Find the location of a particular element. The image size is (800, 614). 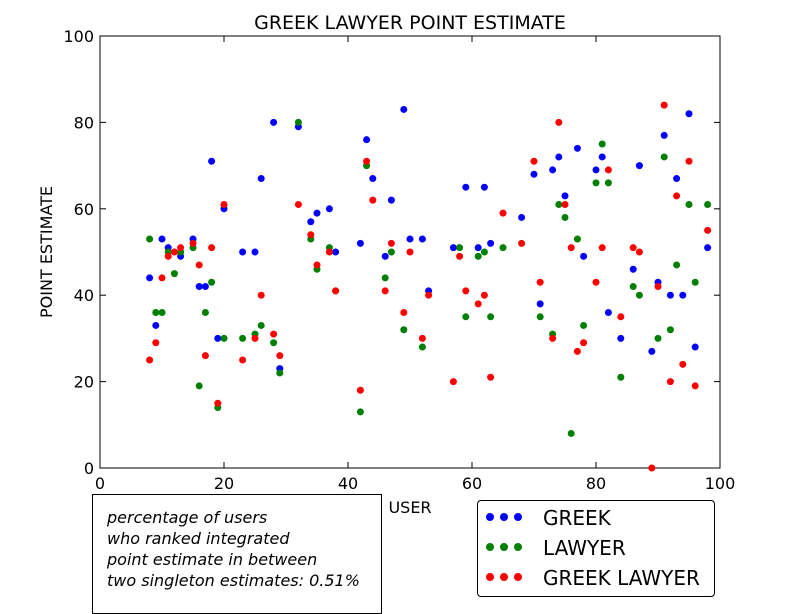

annotation-line-3: point estimate in between is located at coordinates (212, 559).